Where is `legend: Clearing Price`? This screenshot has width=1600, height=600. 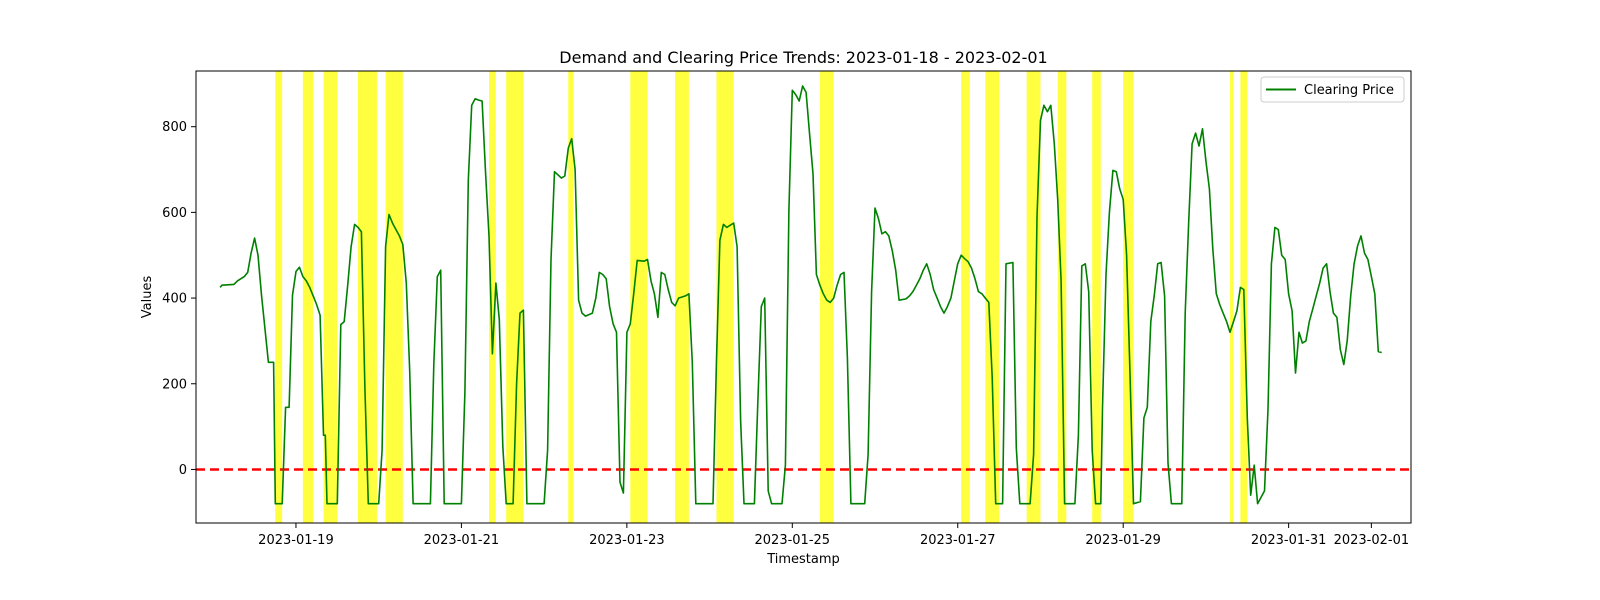
legend: Clearing Price is located at coordinates (1332, 89).